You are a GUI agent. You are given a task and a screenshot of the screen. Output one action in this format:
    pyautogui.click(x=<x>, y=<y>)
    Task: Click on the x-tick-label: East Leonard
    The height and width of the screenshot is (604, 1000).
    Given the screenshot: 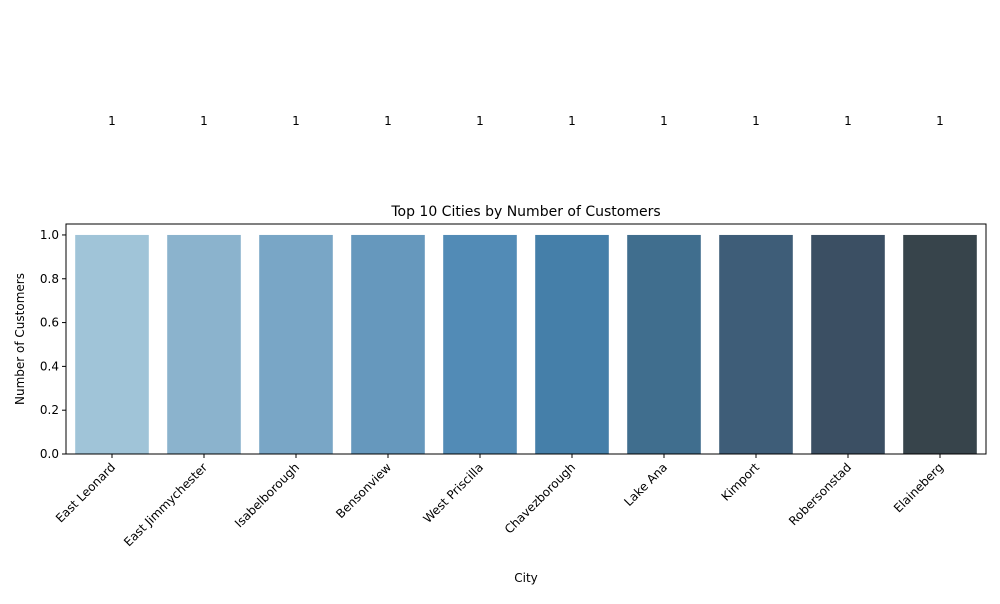 What is the action you would take?
    pyautogui.click(x=85, y=492)
    